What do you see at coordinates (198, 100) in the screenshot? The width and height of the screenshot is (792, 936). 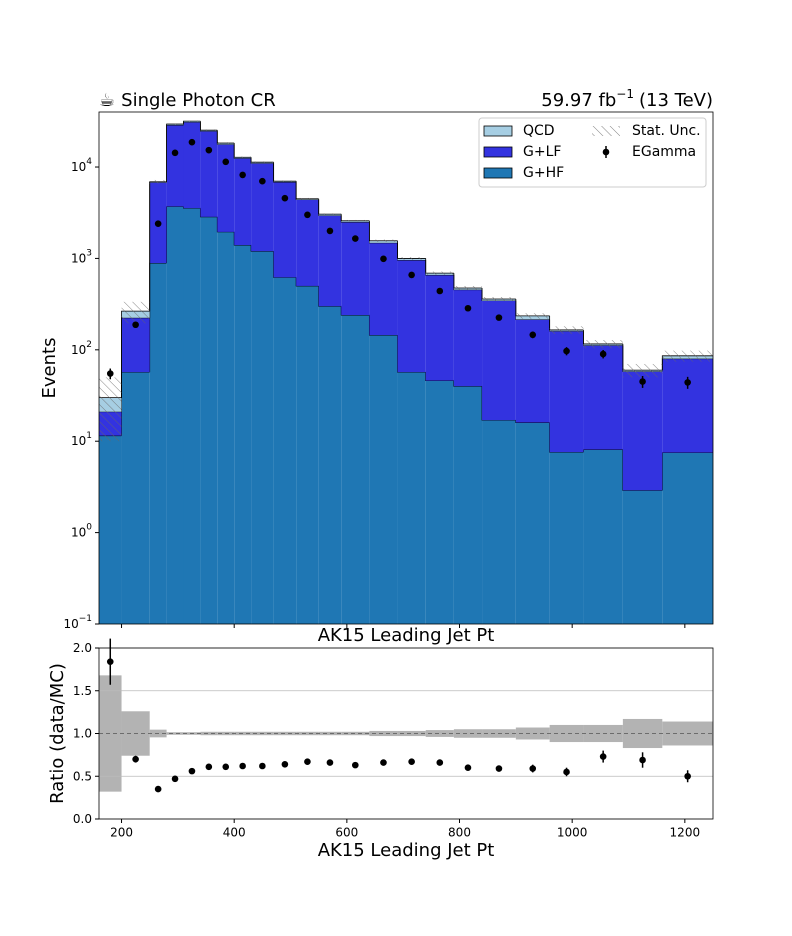 I see `title-text: Single Photon CR` at bounding box center [198, 100].